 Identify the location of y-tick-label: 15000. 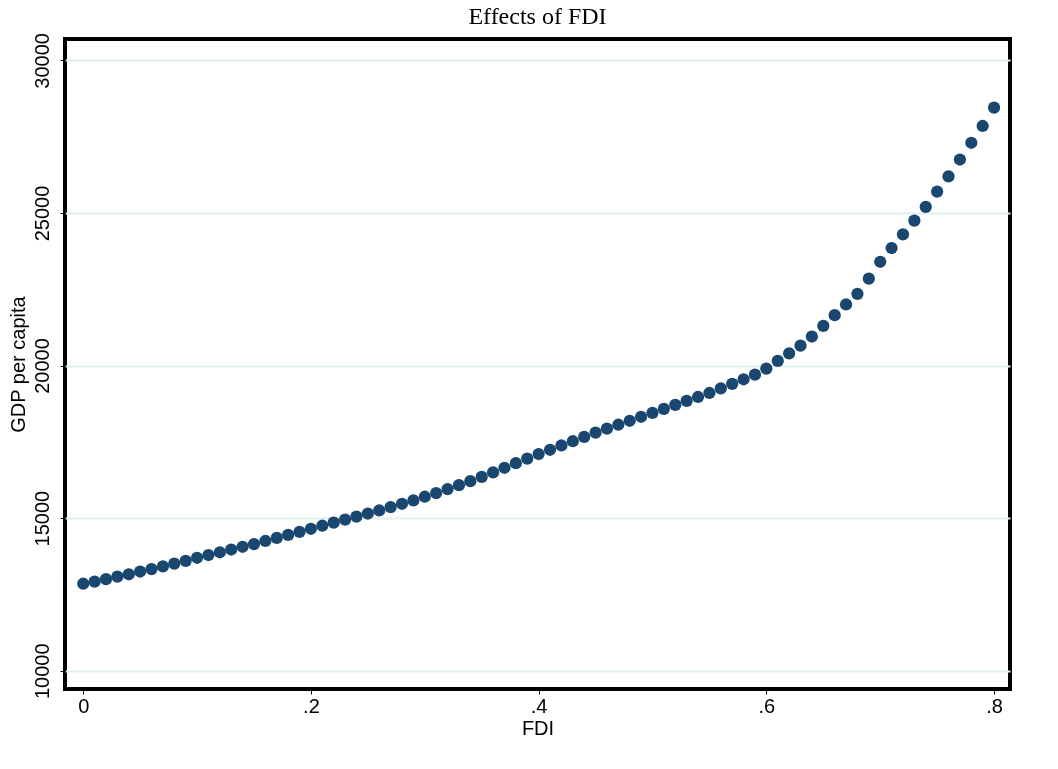
(41, 518).